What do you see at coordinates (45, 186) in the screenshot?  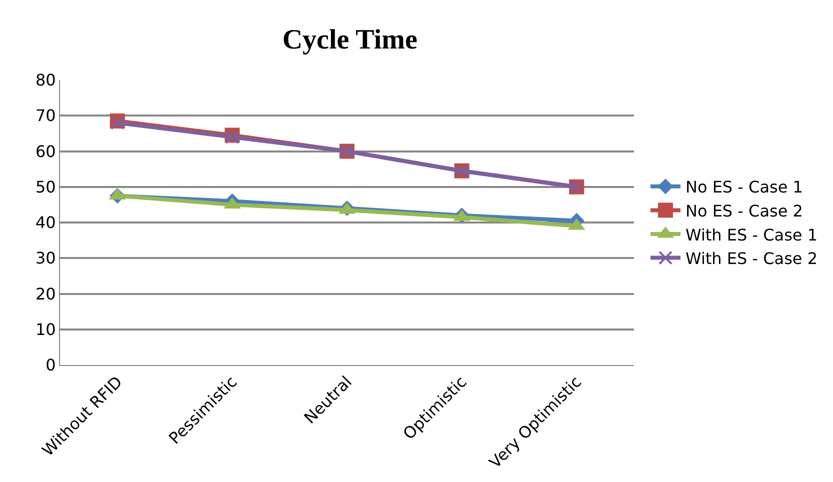 I see `y-tick-label: 50` at bounding box center [45, 186].